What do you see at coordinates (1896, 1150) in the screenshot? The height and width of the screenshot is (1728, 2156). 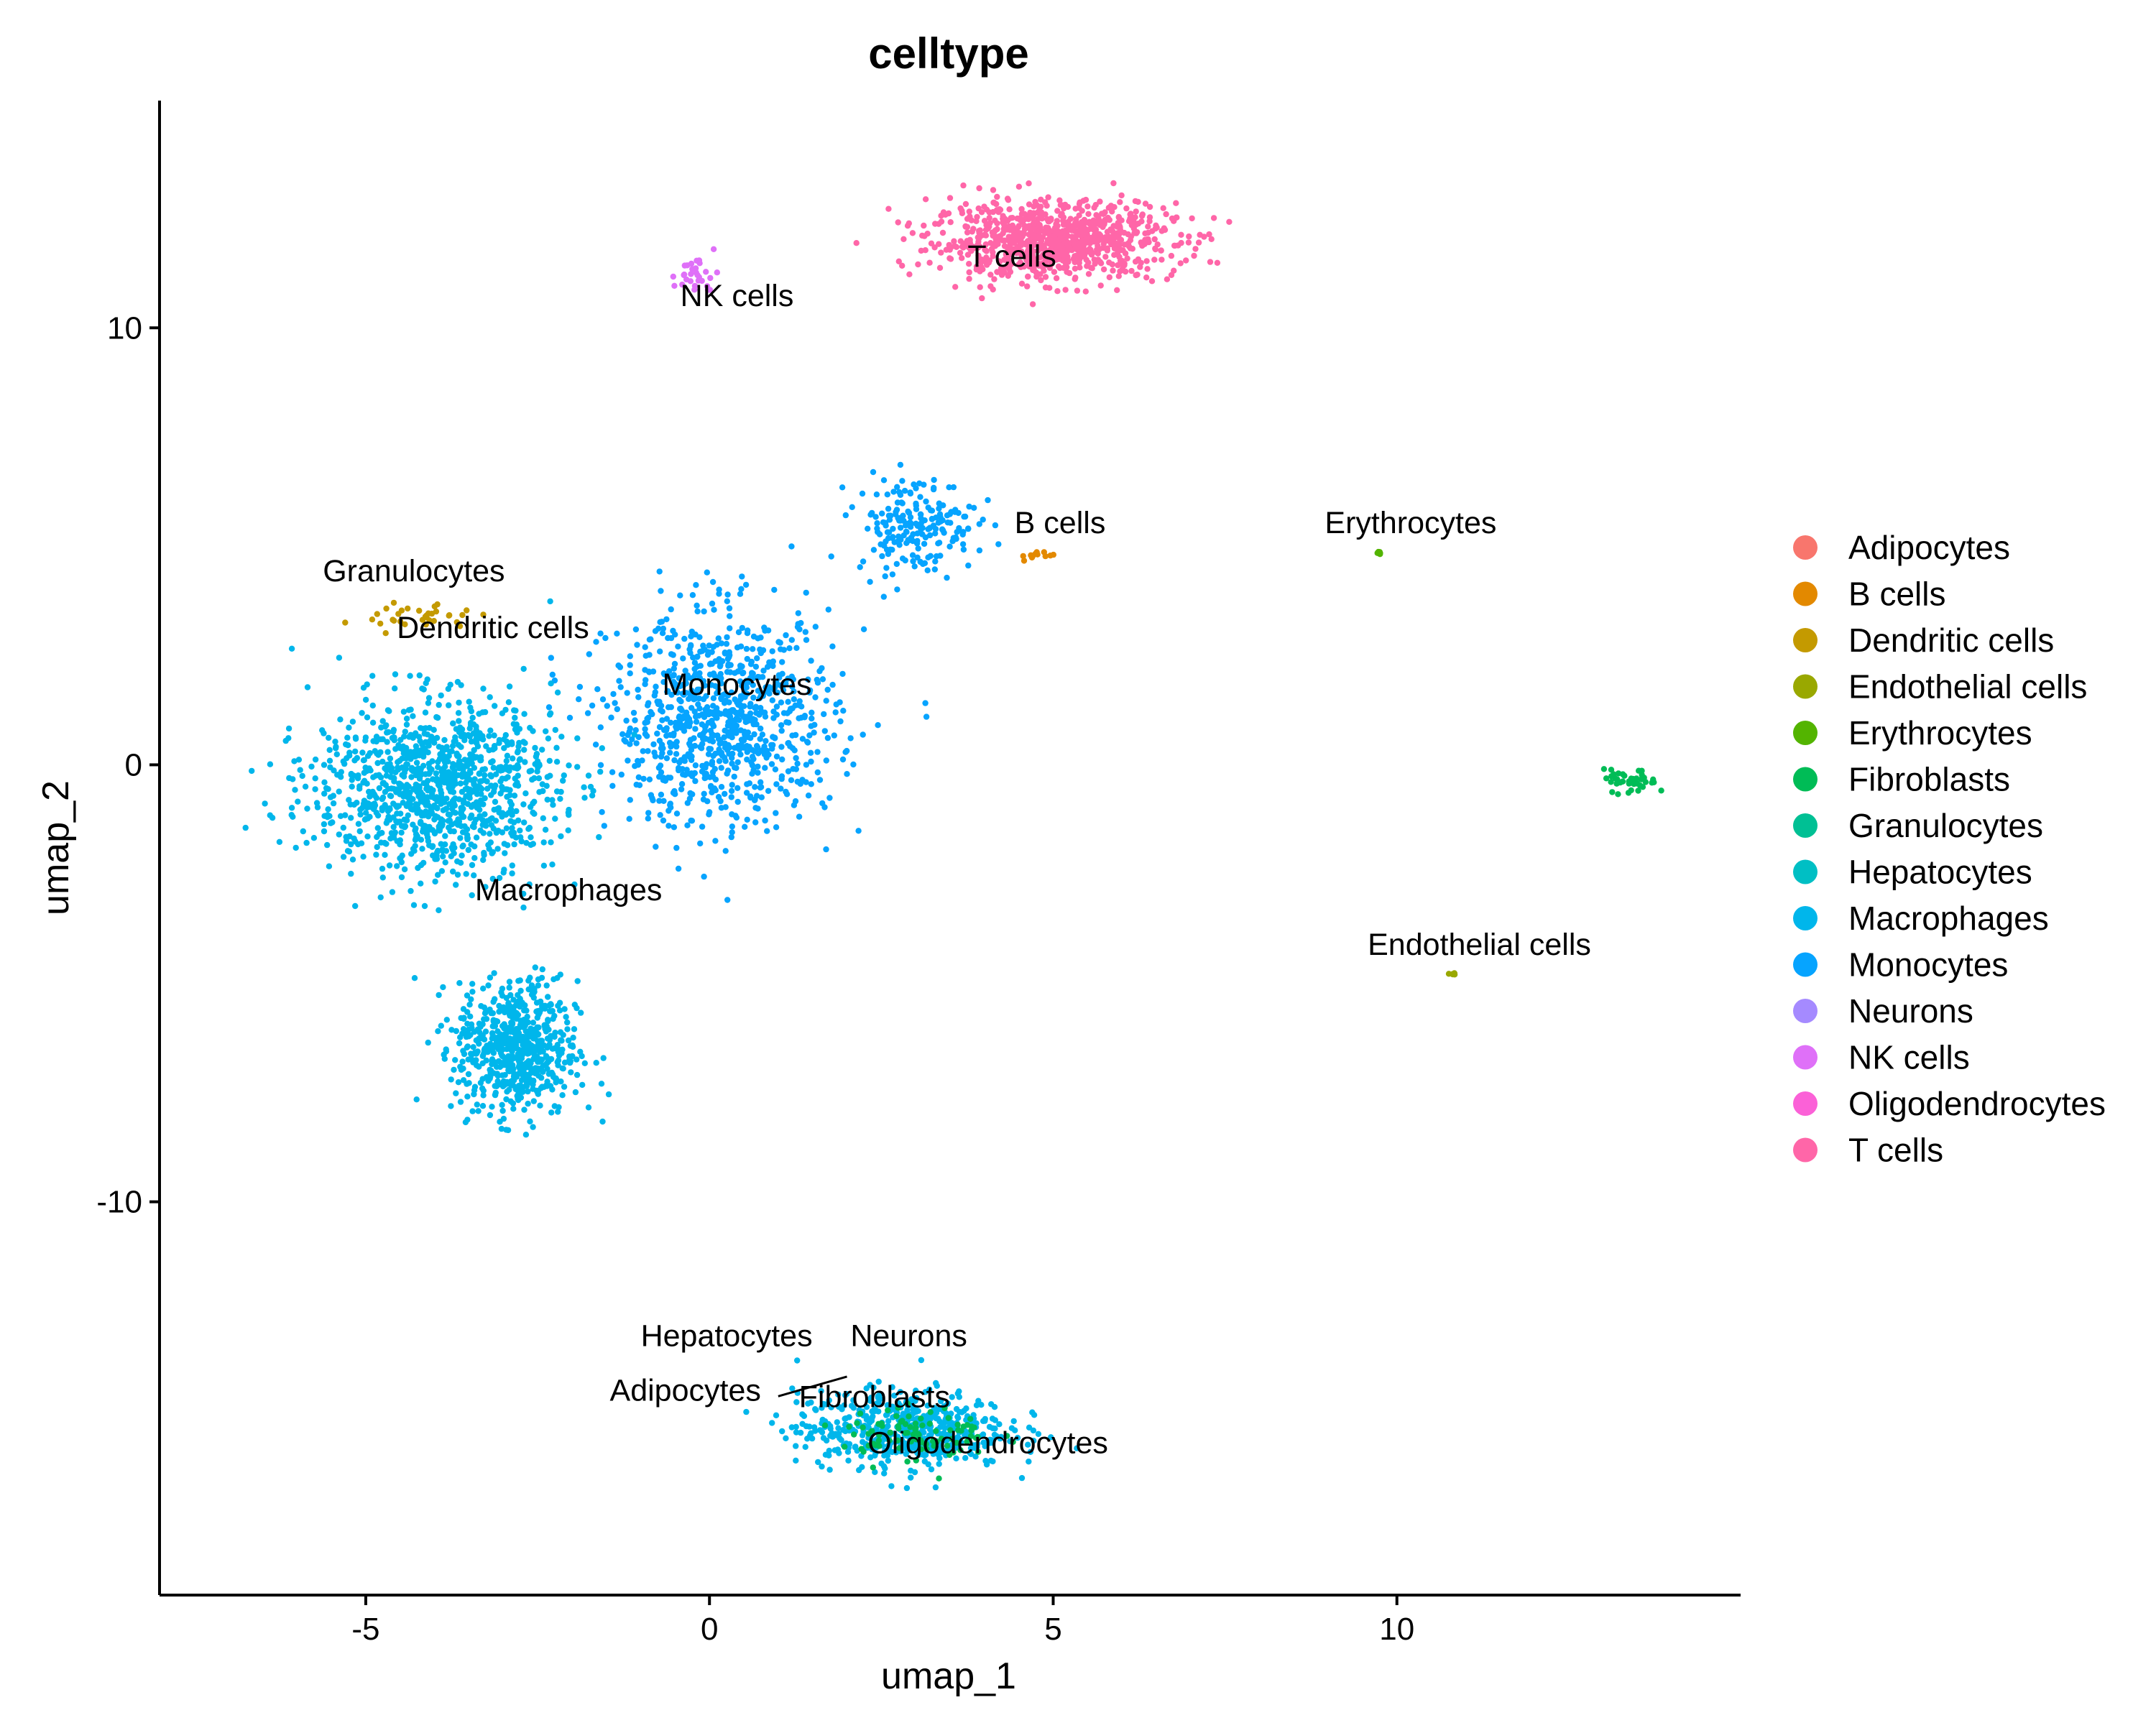 I see `legend-label: T cells` at bounding box center [1896, 1150].